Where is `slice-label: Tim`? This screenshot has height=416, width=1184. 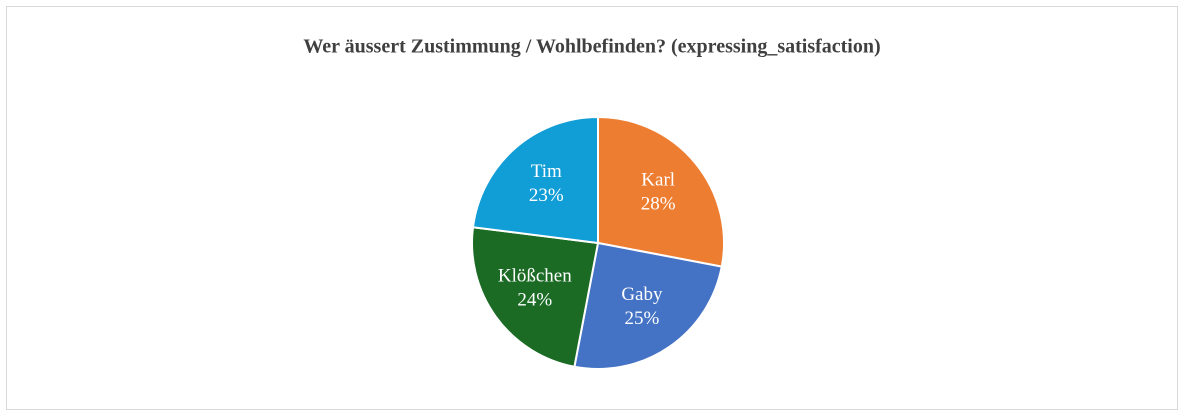
slice-label: Tim is located at coordinates (546, 171).